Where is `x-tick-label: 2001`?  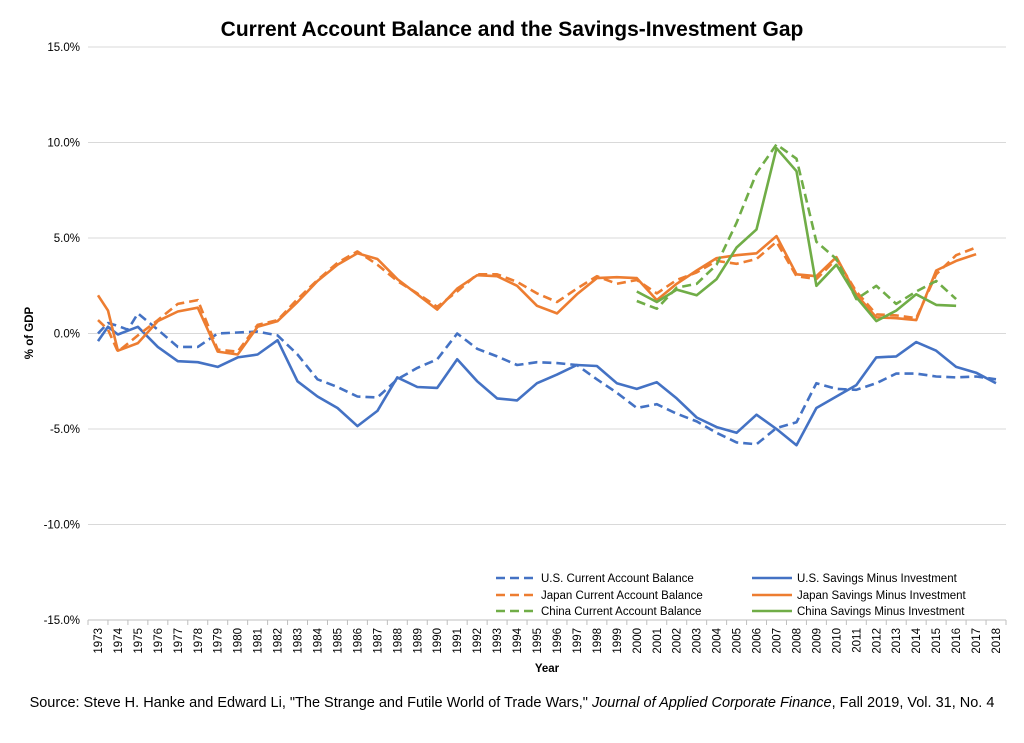 x-tick-label: 2001 is located at coordinates (658, 641).